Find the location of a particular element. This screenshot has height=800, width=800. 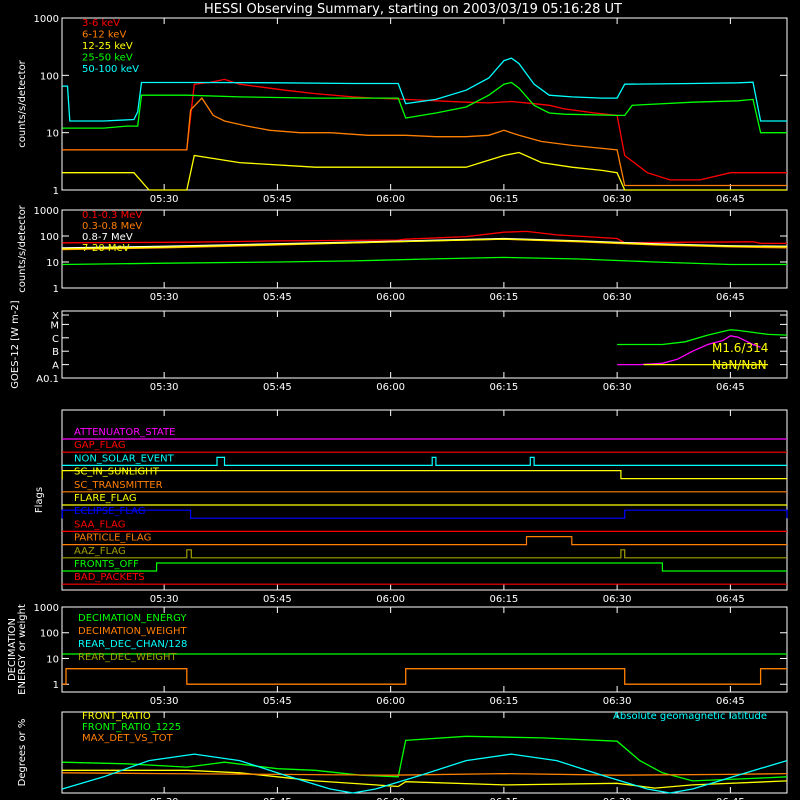

y-tick-label-2-5: X is located at coordinates (55, 316).